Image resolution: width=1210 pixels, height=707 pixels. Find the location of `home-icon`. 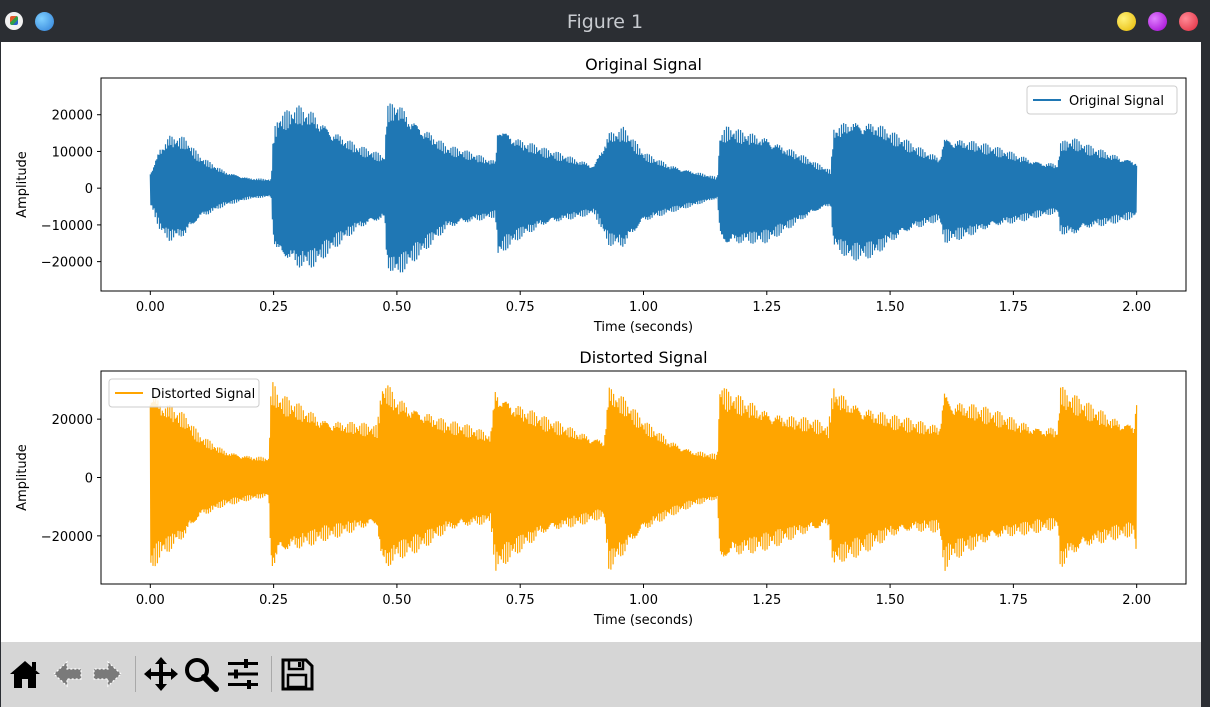

home-icon is located at coordinates (25, 674).